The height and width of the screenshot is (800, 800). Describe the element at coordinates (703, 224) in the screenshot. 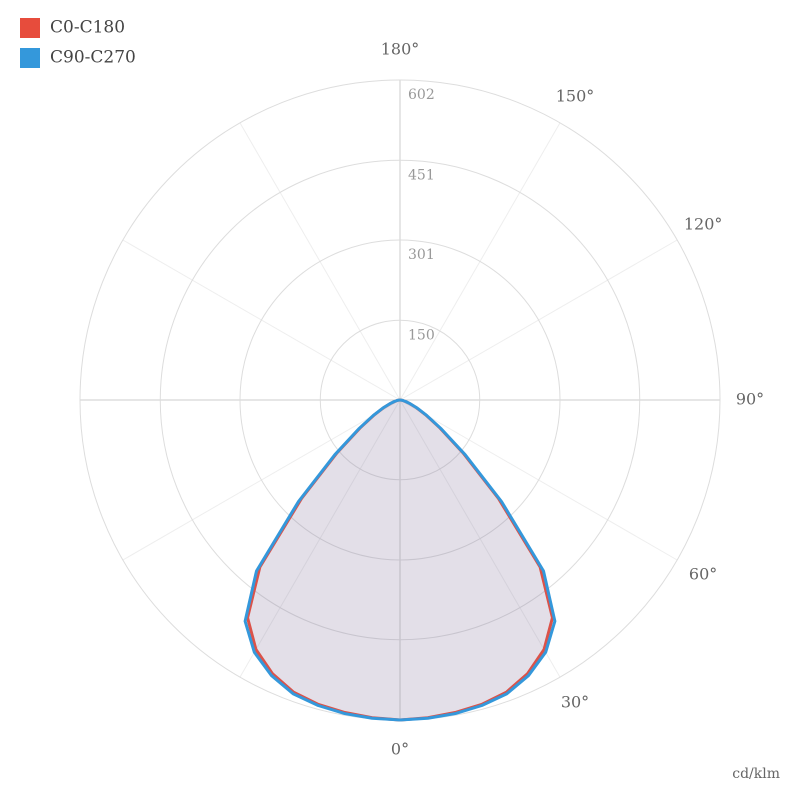

I see `angle-tick-label: 120°` at that location.